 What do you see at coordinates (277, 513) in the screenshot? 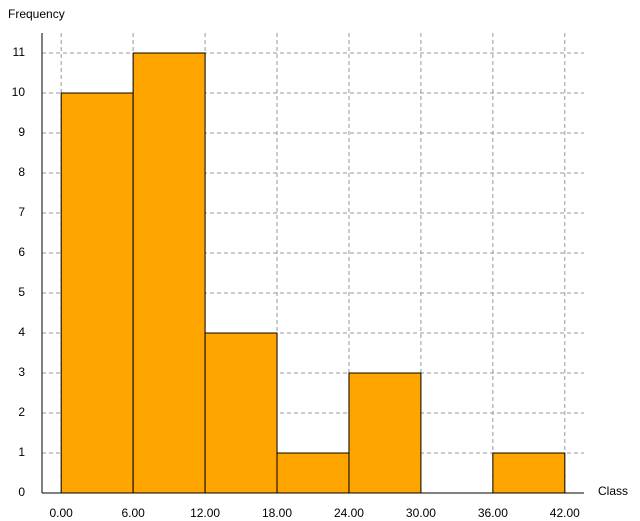
I see `x-tick-label: 18.00` at bounding box center [277, 513].